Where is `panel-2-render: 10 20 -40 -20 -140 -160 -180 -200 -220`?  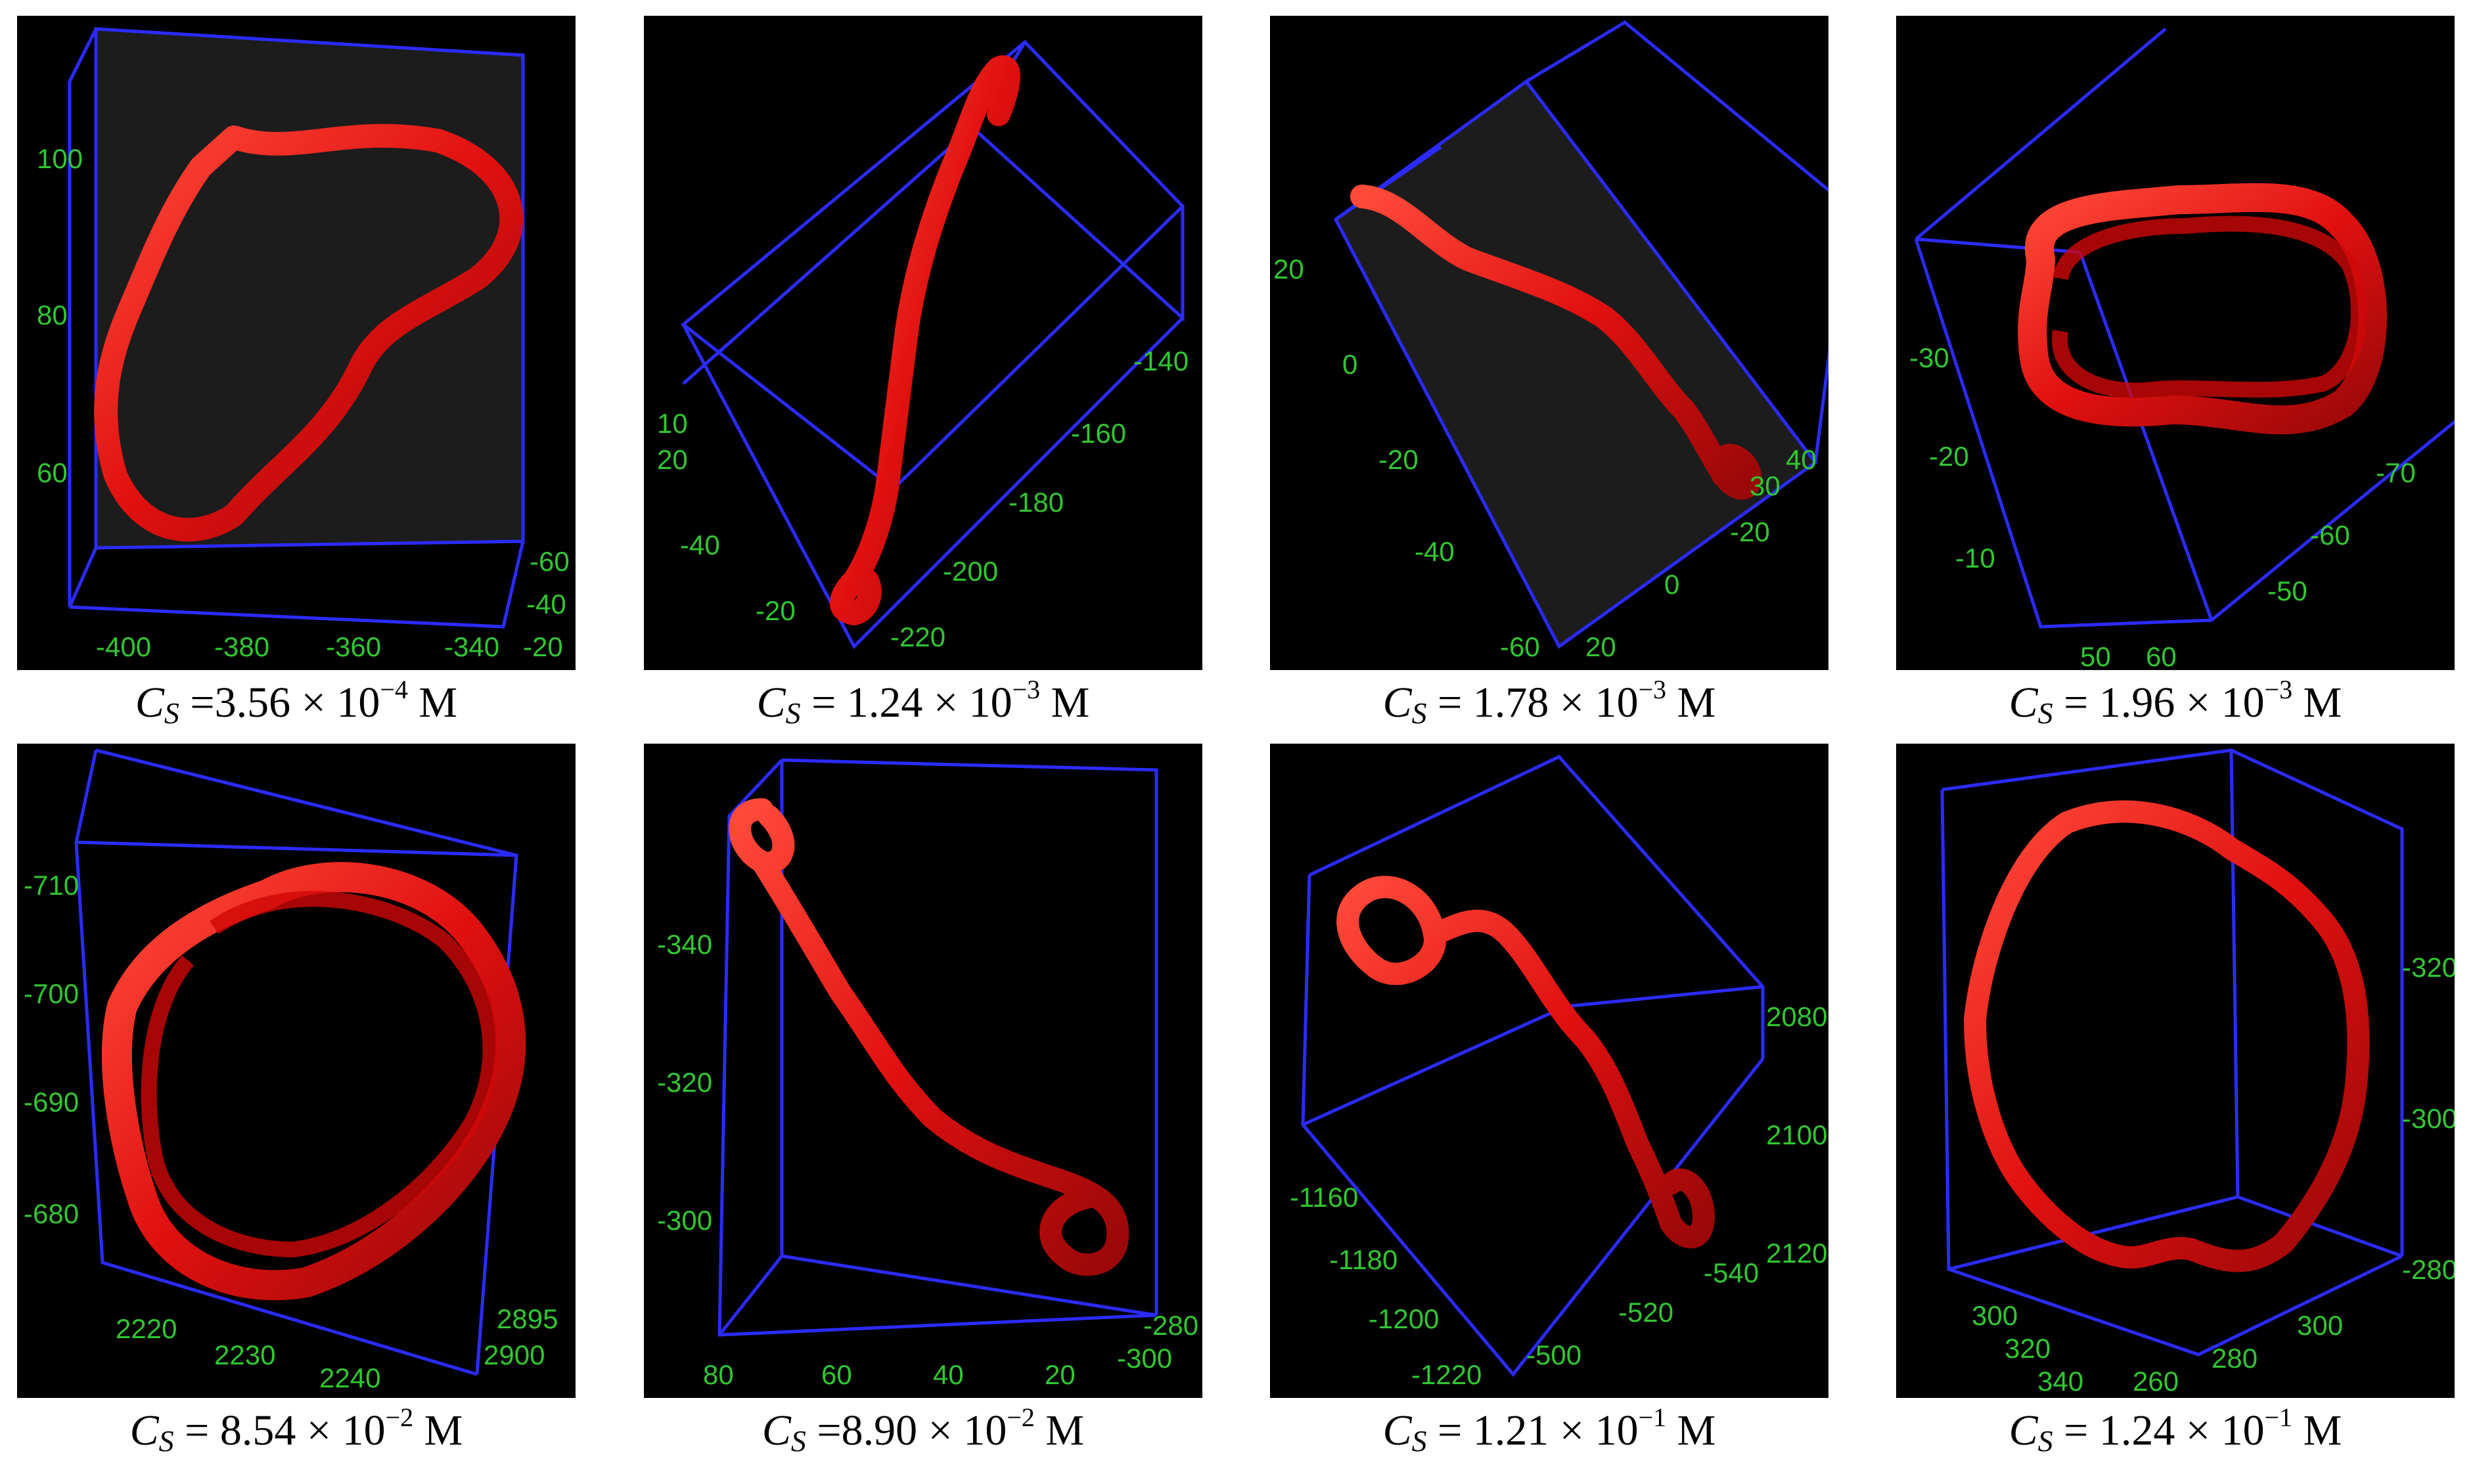 panel-2-render: 10 20 -40 -20 -140 -160 -180 -200 -220 is located at coordinates (923, 345).